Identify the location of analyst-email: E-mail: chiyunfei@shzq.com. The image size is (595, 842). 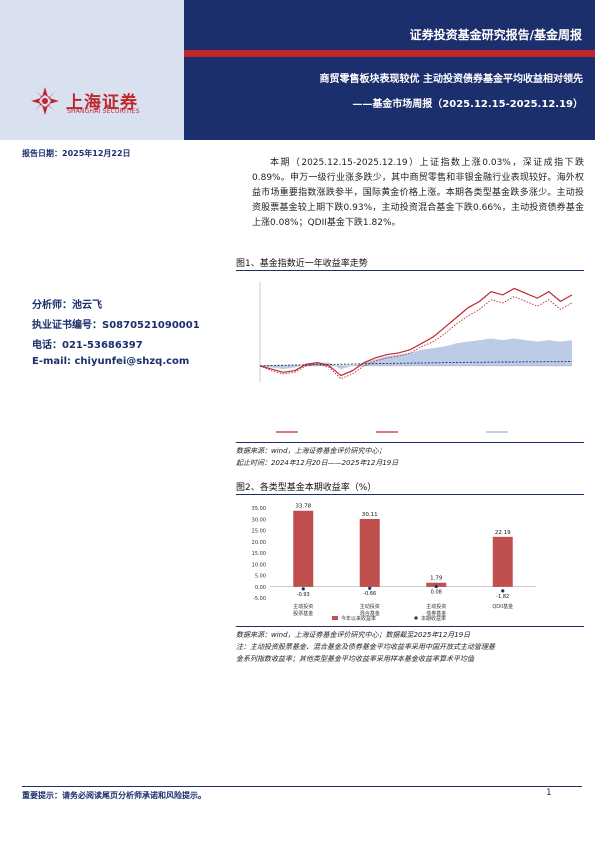
(111, 361).